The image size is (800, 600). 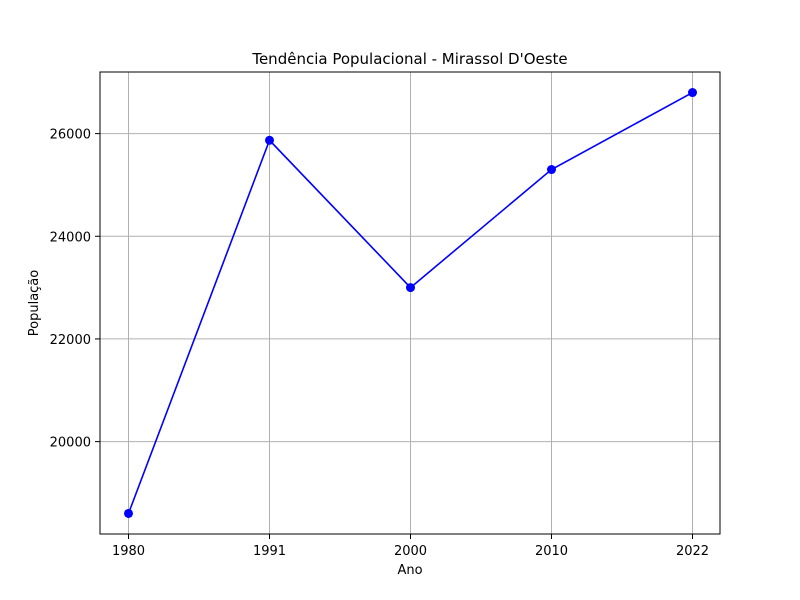 What do you see at coordinates (70, 237) in the screenshot?
I see `y-tick-label: 24000` at bounding box center [70, 237].